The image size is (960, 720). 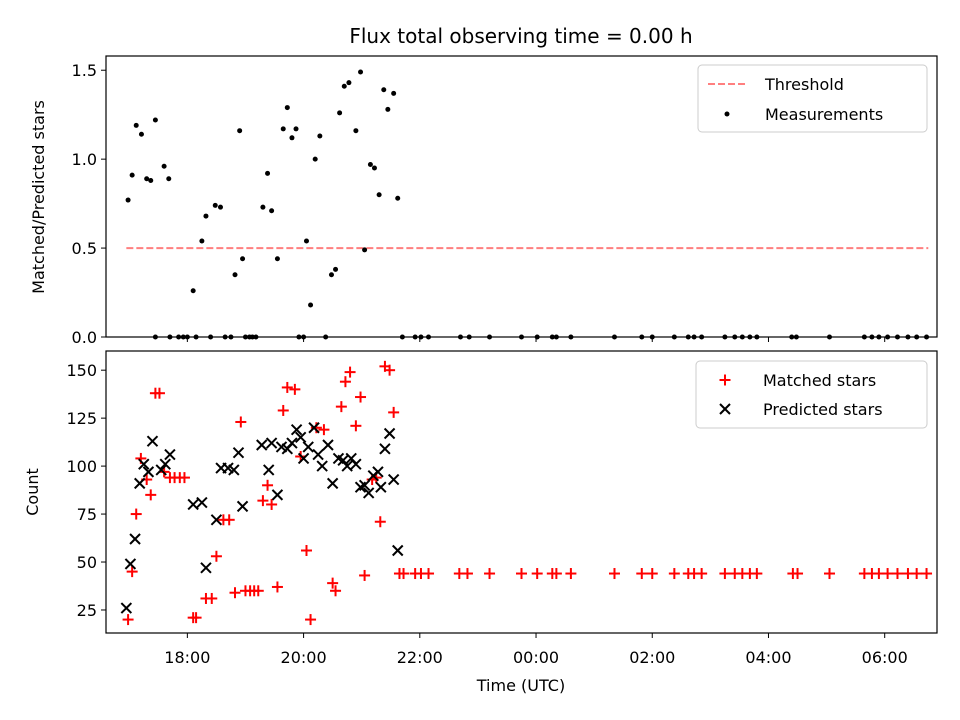 I want to click on ratio-y-tick-label: 1.5, so click(x=84, y=70).